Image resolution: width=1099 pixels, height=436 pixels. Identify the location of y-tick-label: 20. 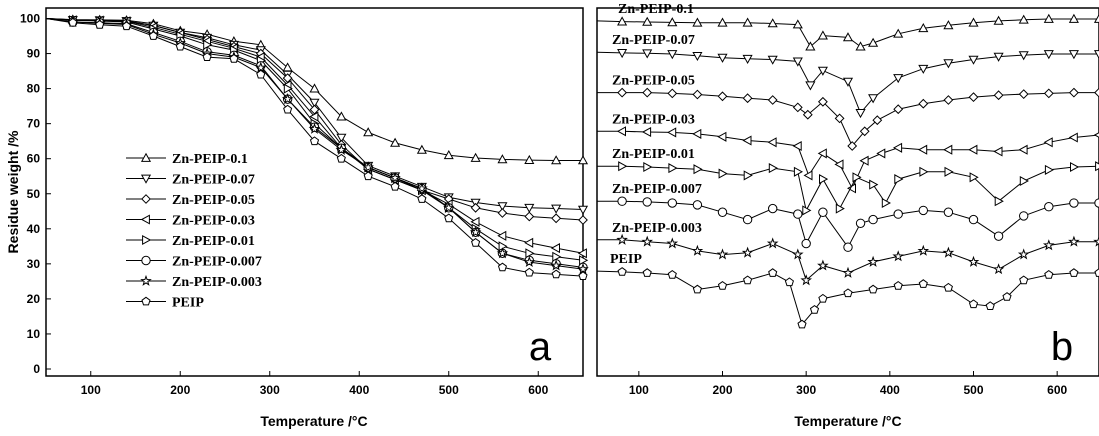
(34, 299).